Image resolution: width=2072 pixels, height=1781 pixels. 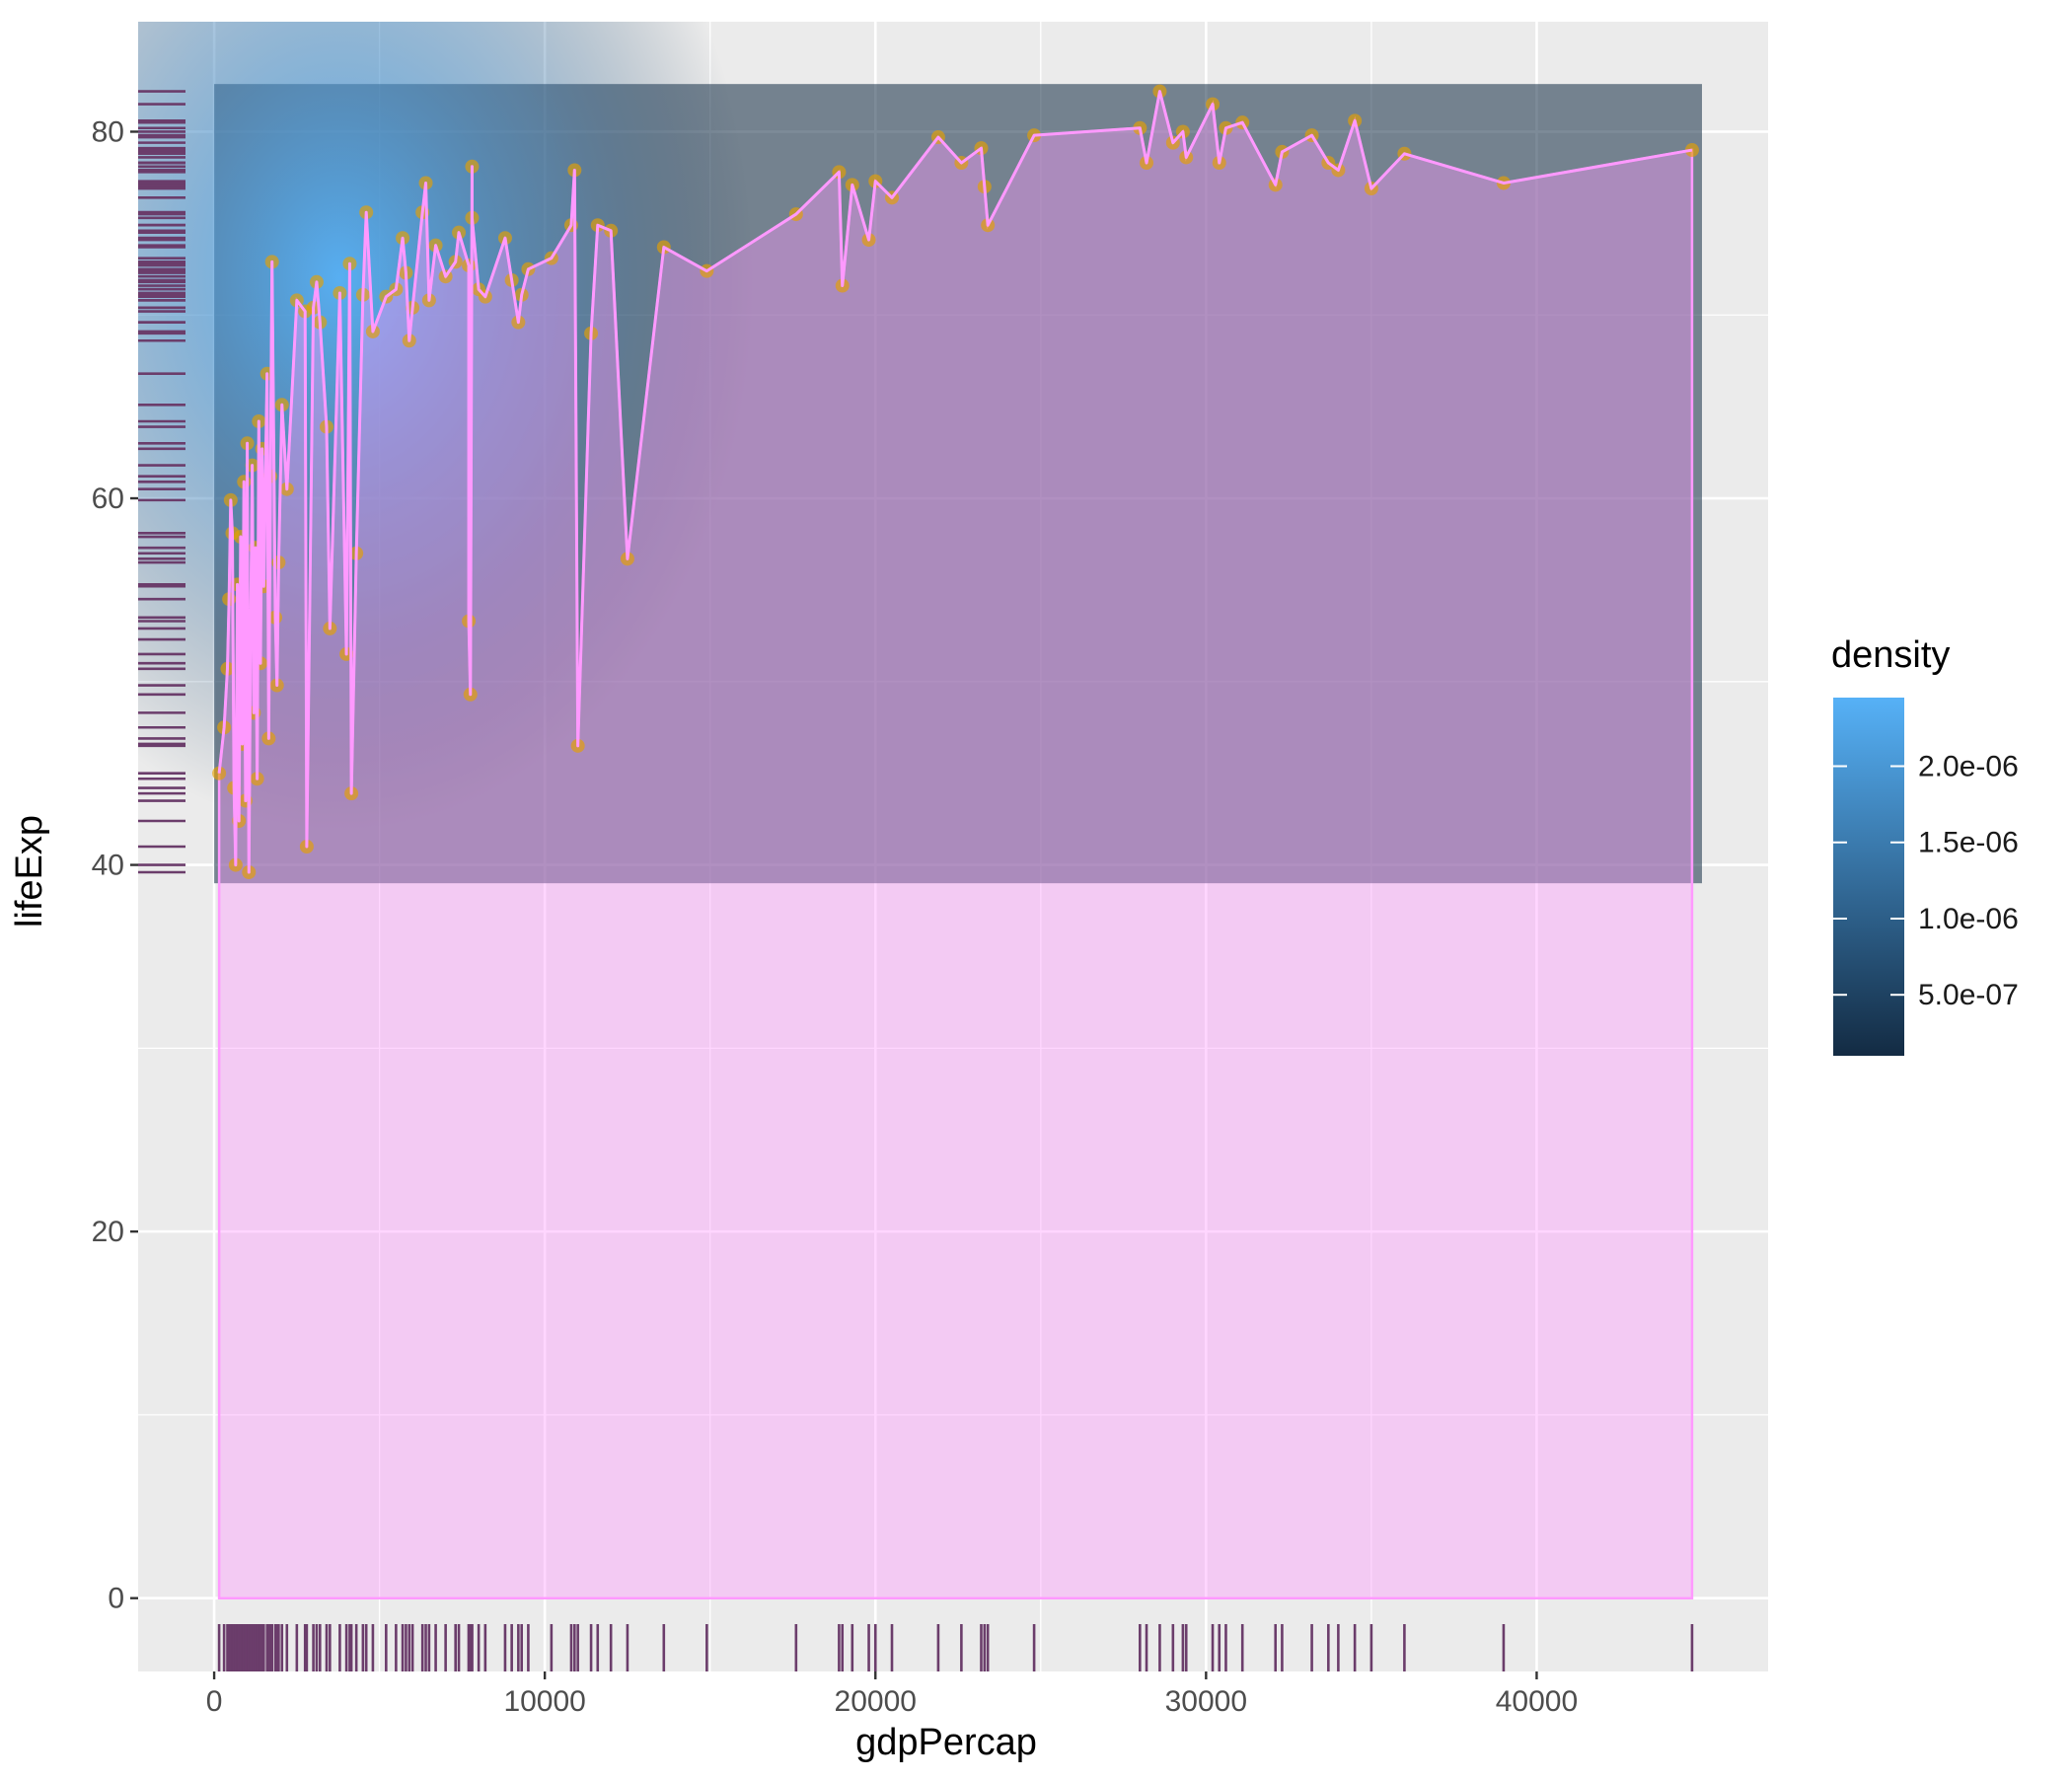 I want to click on legend-label: 1.5e-06, so click(x=1969, y=843).